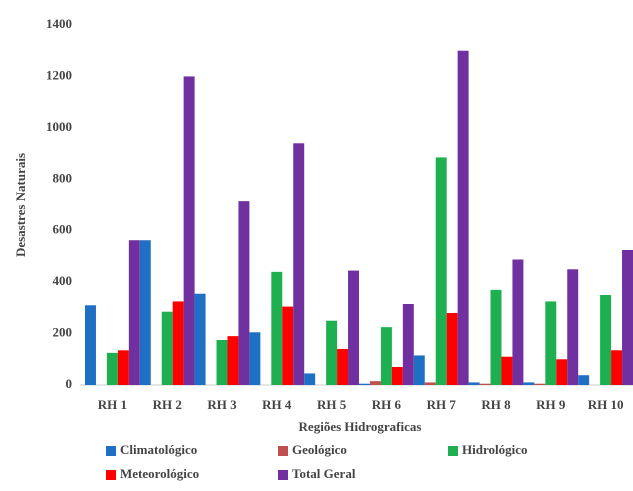 Image resolution: width=633 pixels, height=491 pixels. I want to click on x-axis-label: Regiões Hidrograficas, so click(360, 426).